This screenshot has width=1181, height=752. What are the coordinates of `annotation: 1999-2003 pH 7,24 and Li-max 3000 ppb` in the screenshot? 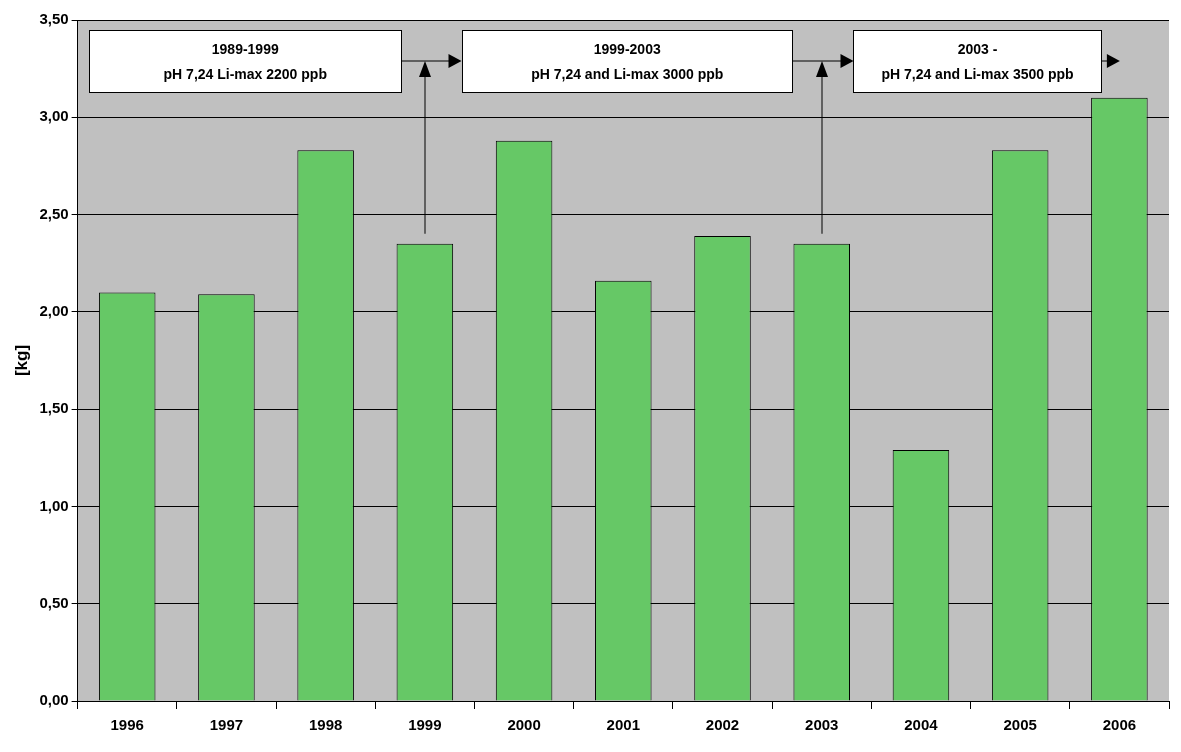 It's located at (627, 61).